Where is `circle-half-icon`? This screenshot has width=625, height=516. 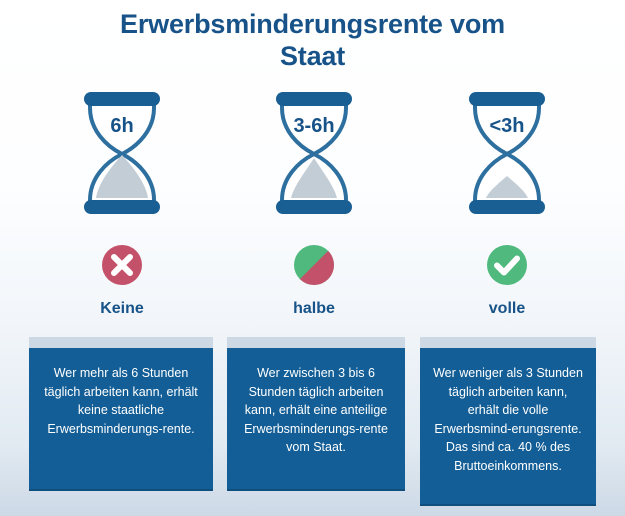
circle-half-icon is located at coordinates (314, 265).